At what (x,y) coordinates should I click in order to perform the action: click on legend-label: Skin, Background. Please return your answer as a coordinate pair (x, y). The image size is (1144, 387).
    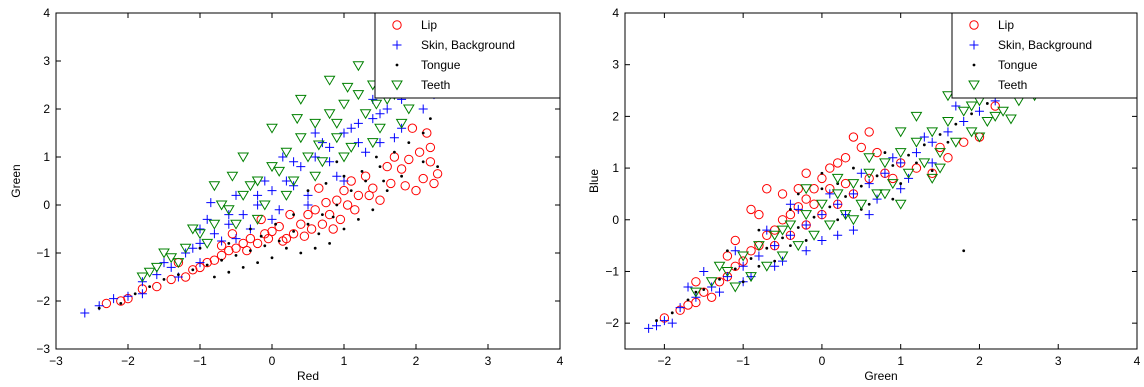
    Looking at the image, I should click on (1045, 45).